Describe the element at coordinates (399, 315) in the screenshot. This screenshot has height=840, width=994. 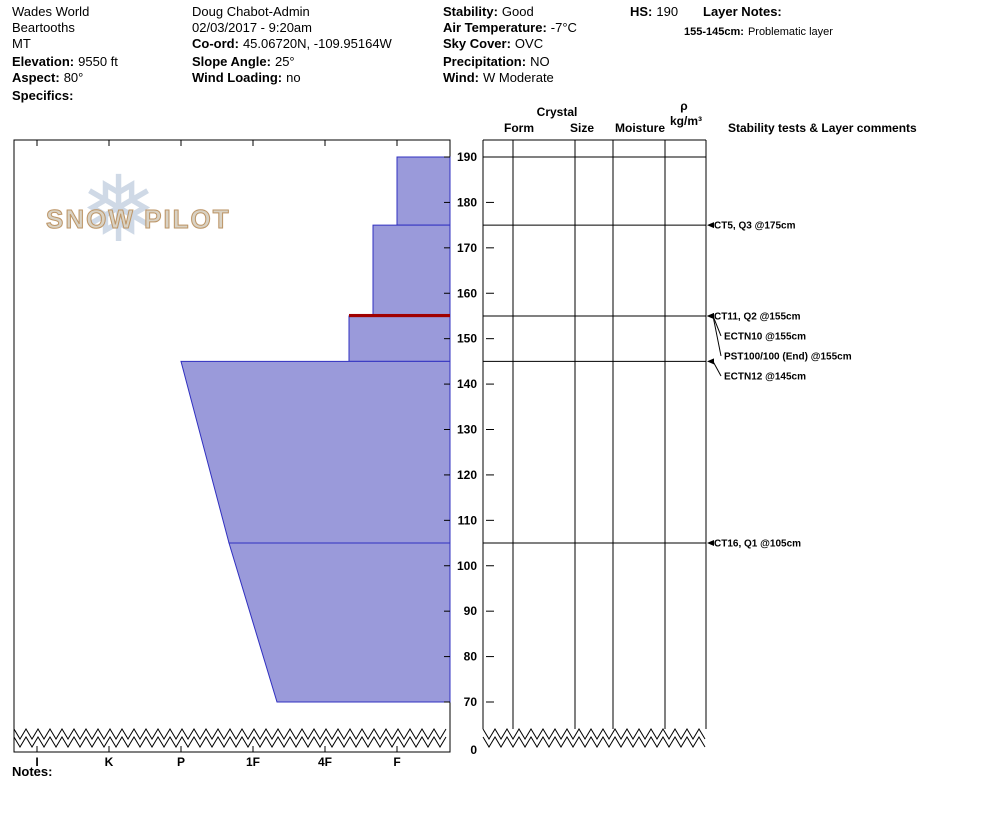
I see `flagged-layer-line` at that location.